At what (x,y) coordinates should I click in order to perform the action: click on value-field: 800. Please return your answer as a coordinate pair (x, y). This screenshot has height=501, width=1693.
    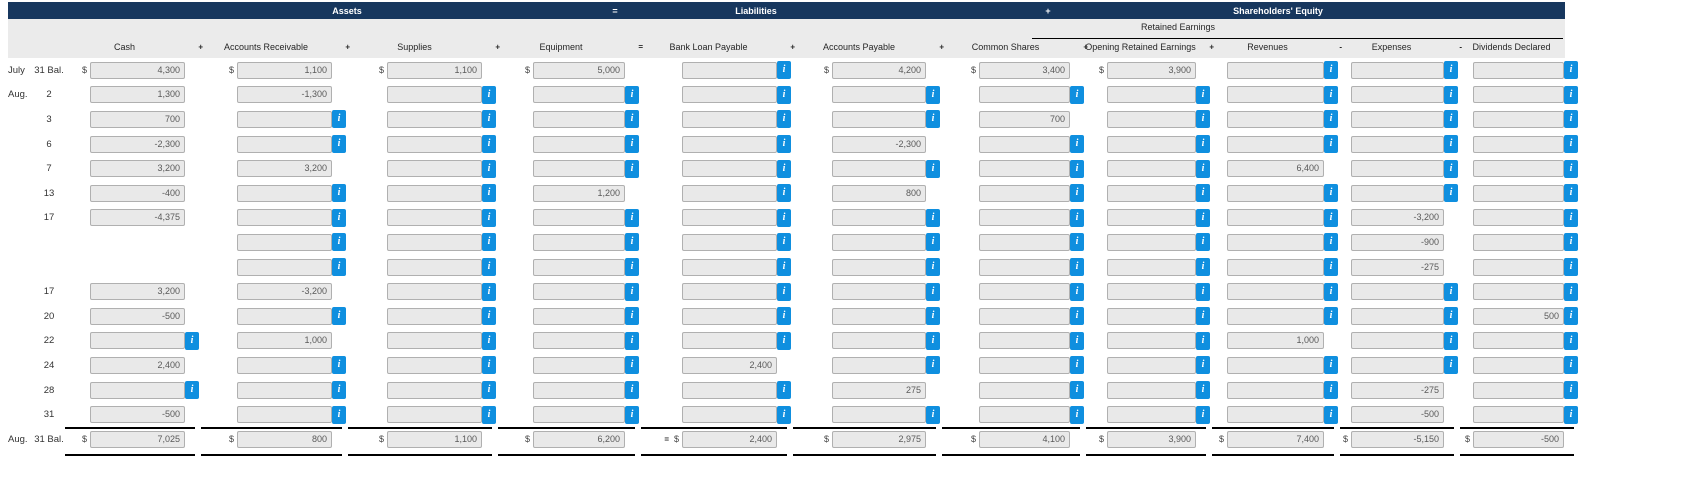
    Looking at the image, I should click on (284, 439).